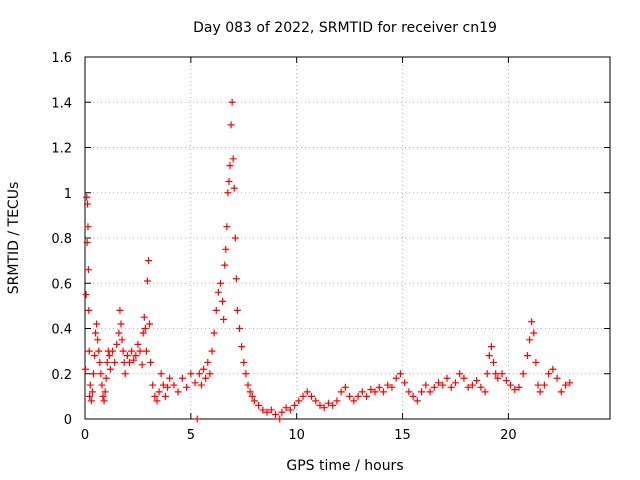  Describe the element at coordinates (191, 435) in the screenshot. I see `x-tick-label: 5` at that location.